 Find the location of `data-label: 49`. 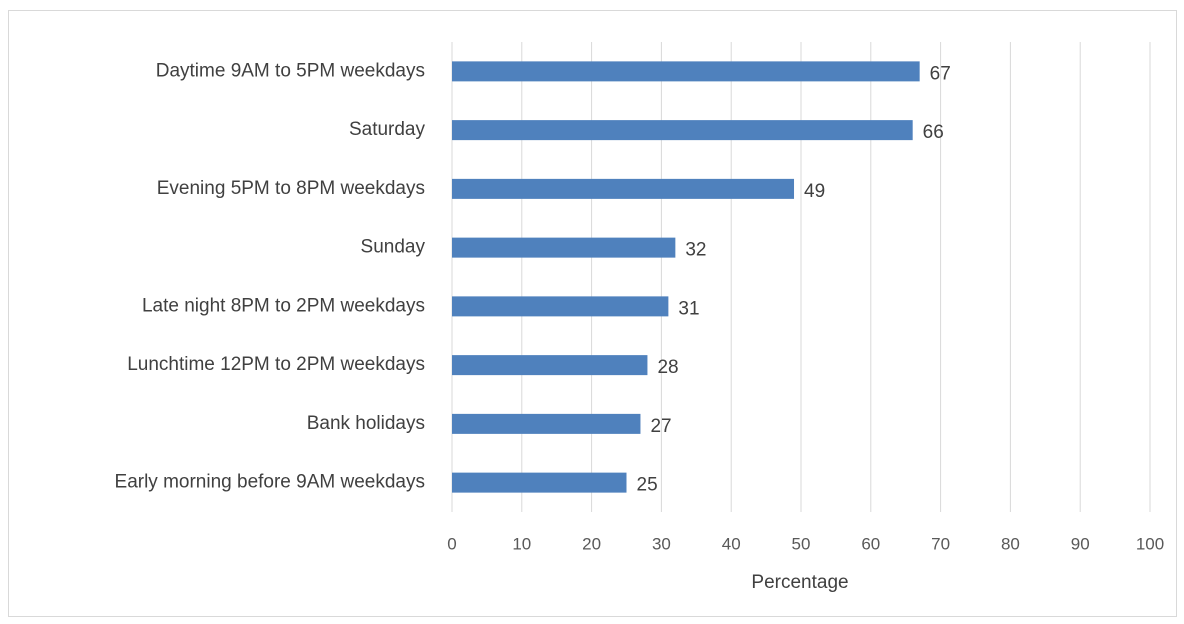

data-label: 49 is located at coordinates (814, 191).